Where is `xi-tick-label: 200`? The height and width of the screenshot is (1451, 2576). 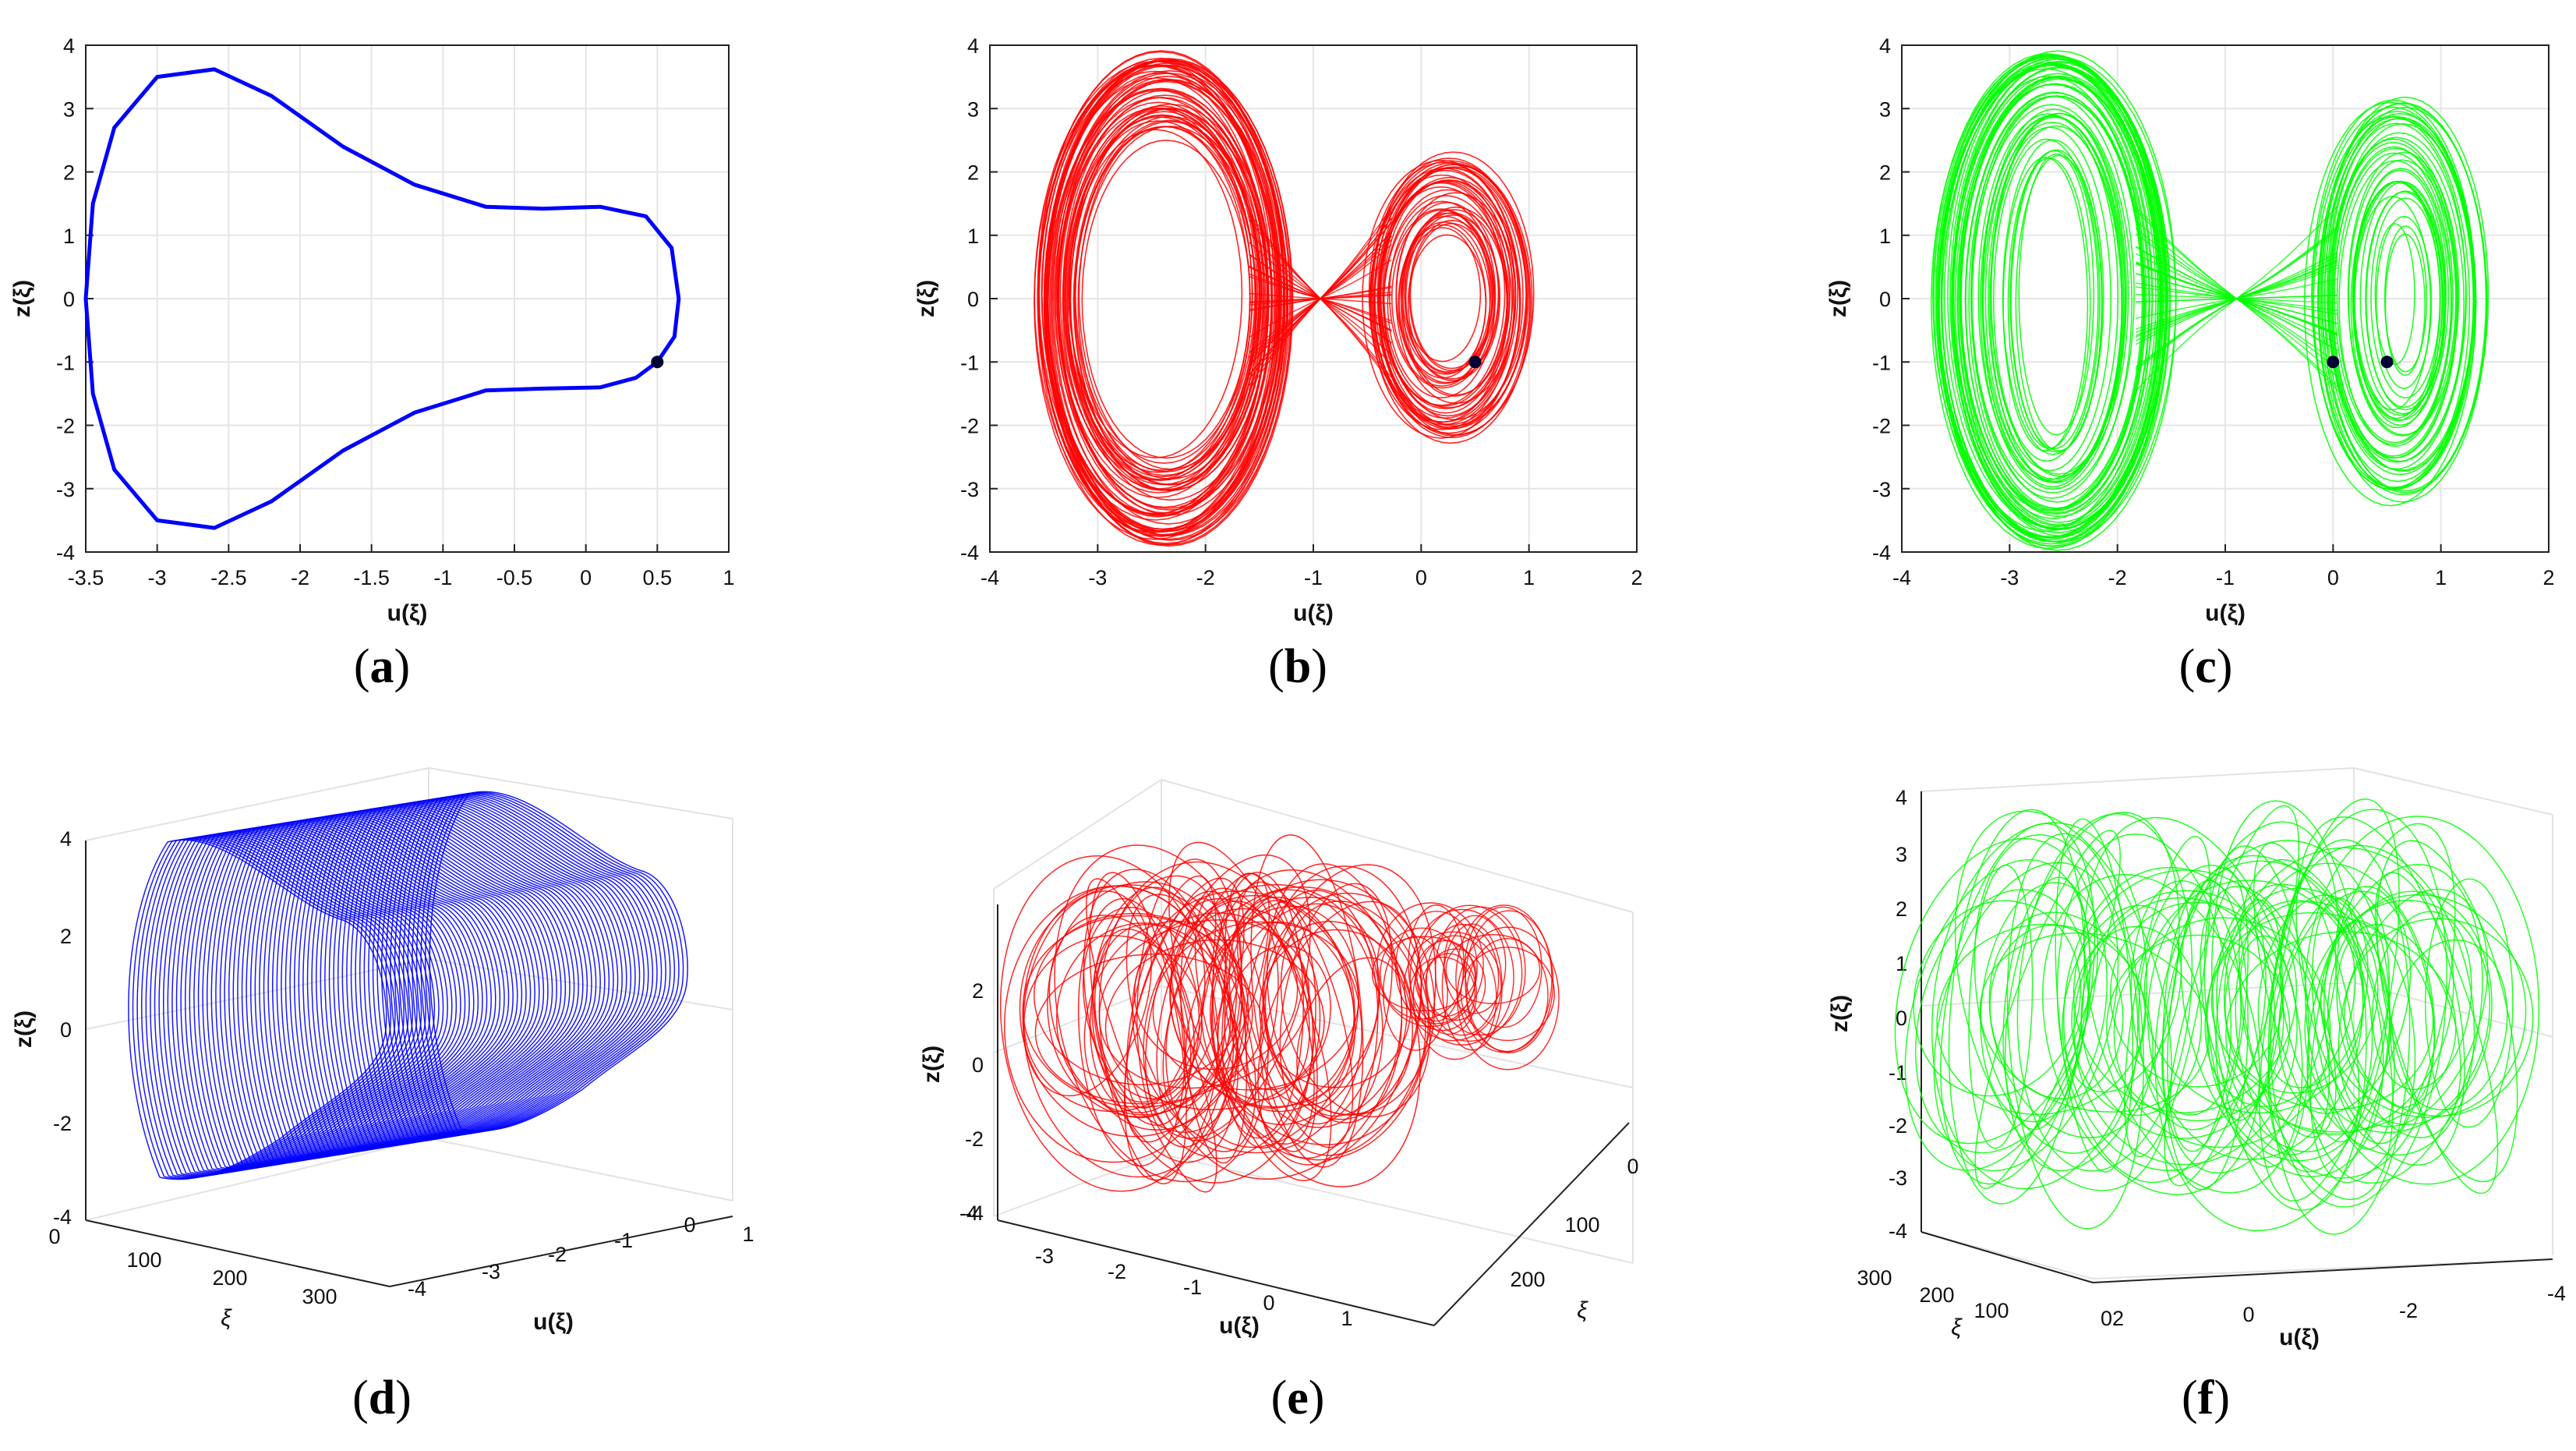 xi-tick-label: 200 is located at coordinates (1527, 1279).